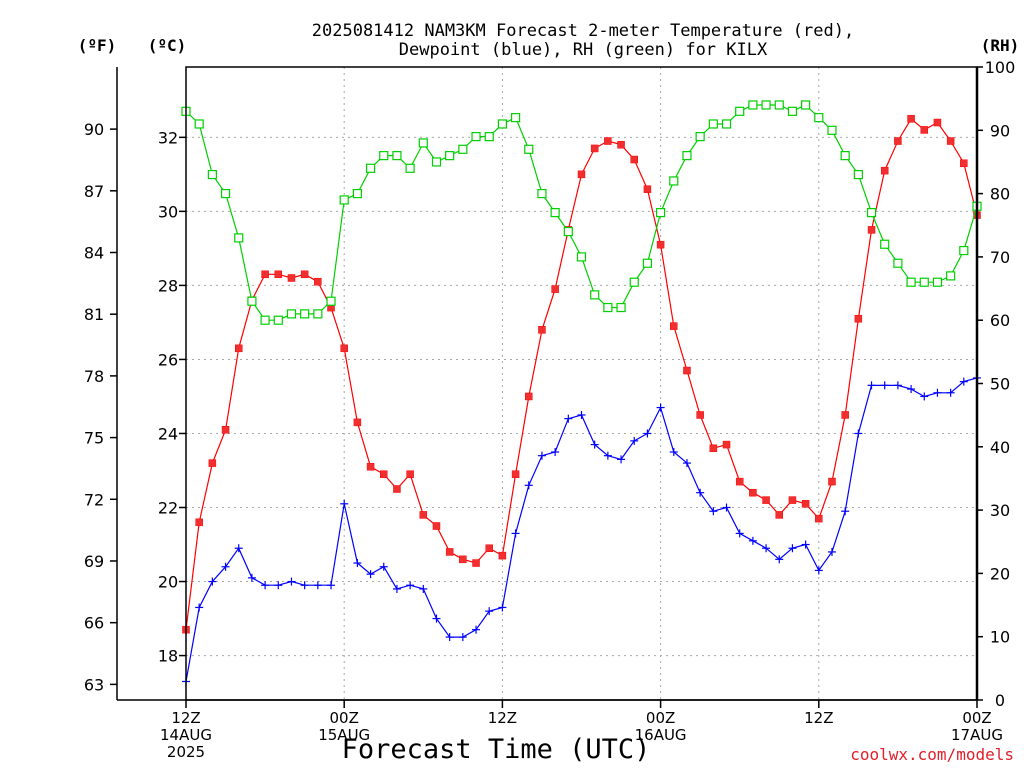  Describe the element at coordinates (186, 735) in the screenshot. I see `x-tick-label: 14AUG` at that location.